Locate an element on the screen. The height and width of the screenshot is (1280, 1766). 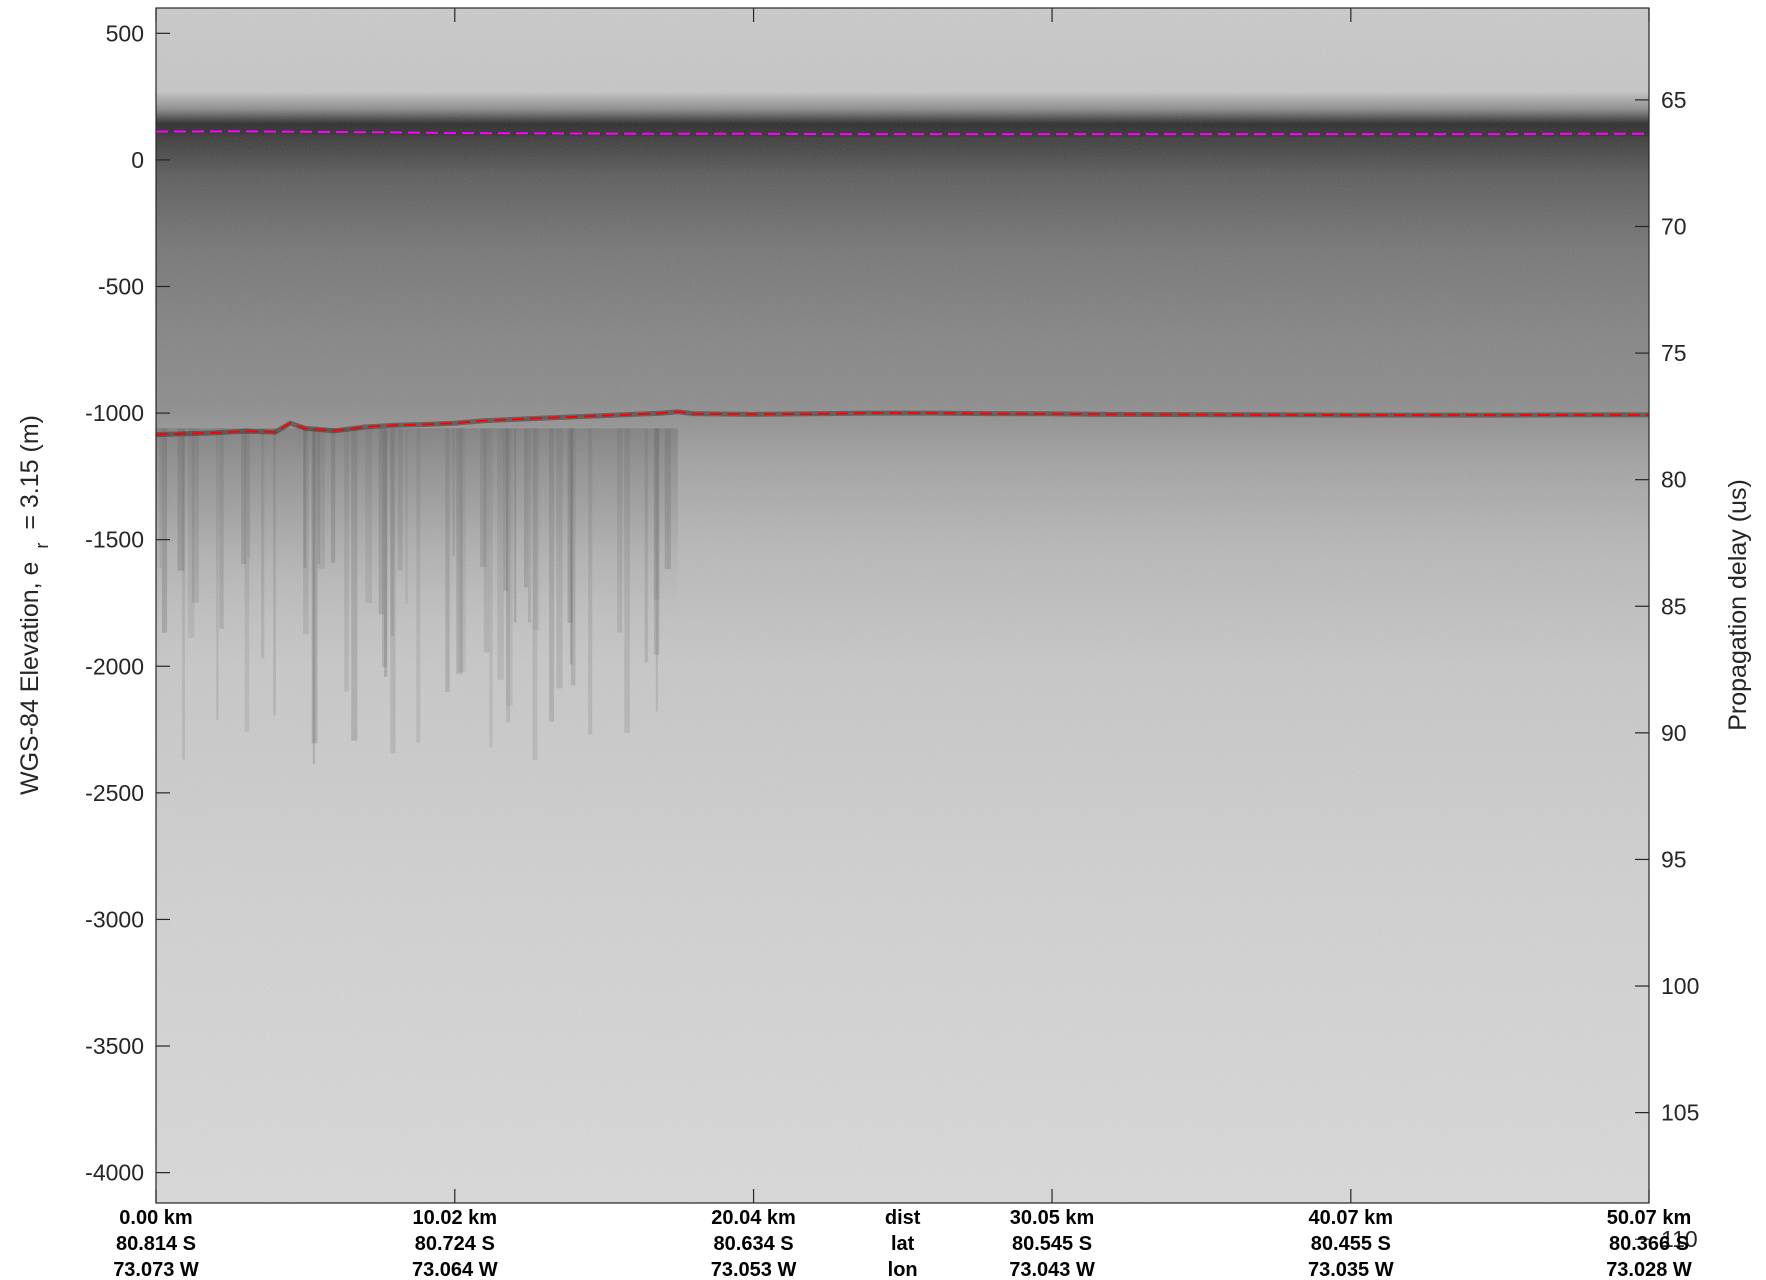
left-axis-title-subscript: r is located at coordinates (42, 546).